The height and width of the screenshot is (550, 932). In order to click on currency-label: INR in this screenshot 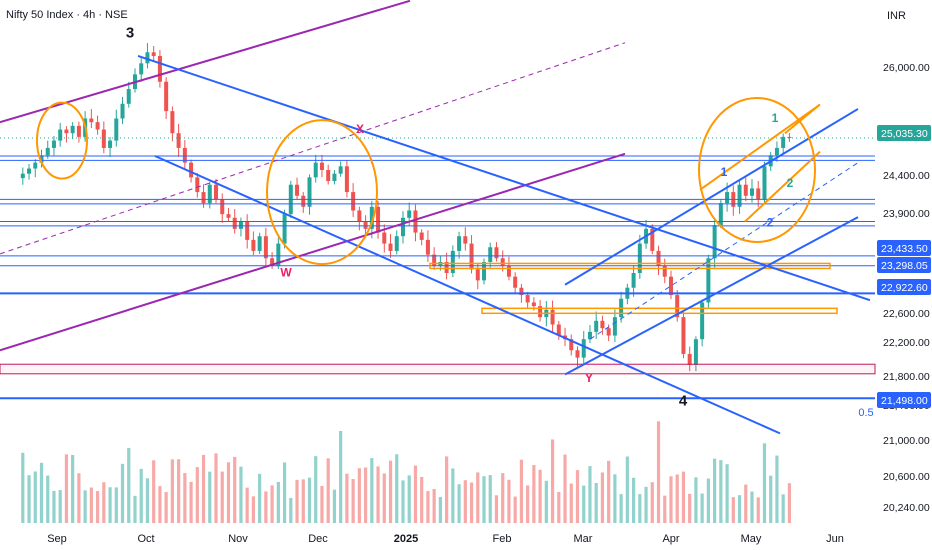, I will do `click(896, 16)`.